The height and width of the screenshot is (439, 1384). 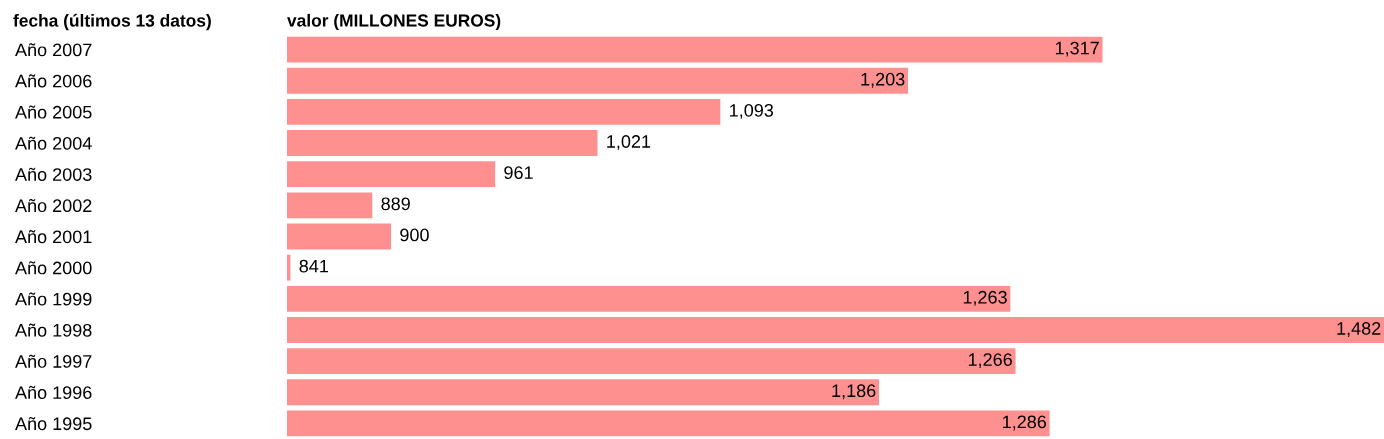 I want to click on y-axis-title: fecha (últimos 13 datos), so click(x=112, y=22).